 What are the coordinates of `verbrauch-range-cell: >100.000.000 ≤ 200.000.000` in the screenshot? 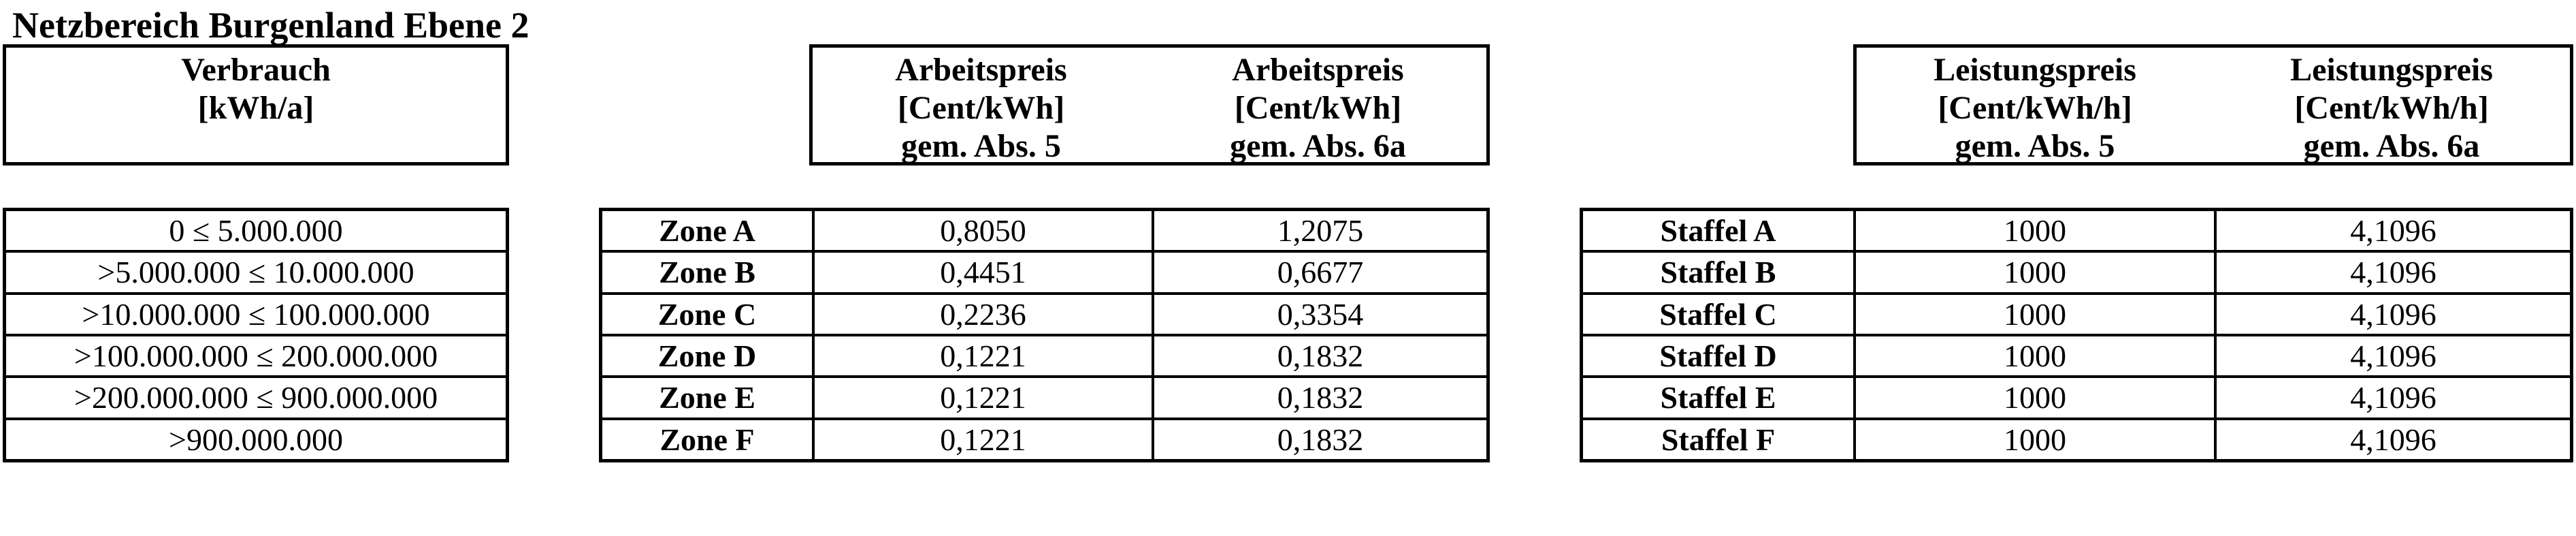 It's located at (256, 356).